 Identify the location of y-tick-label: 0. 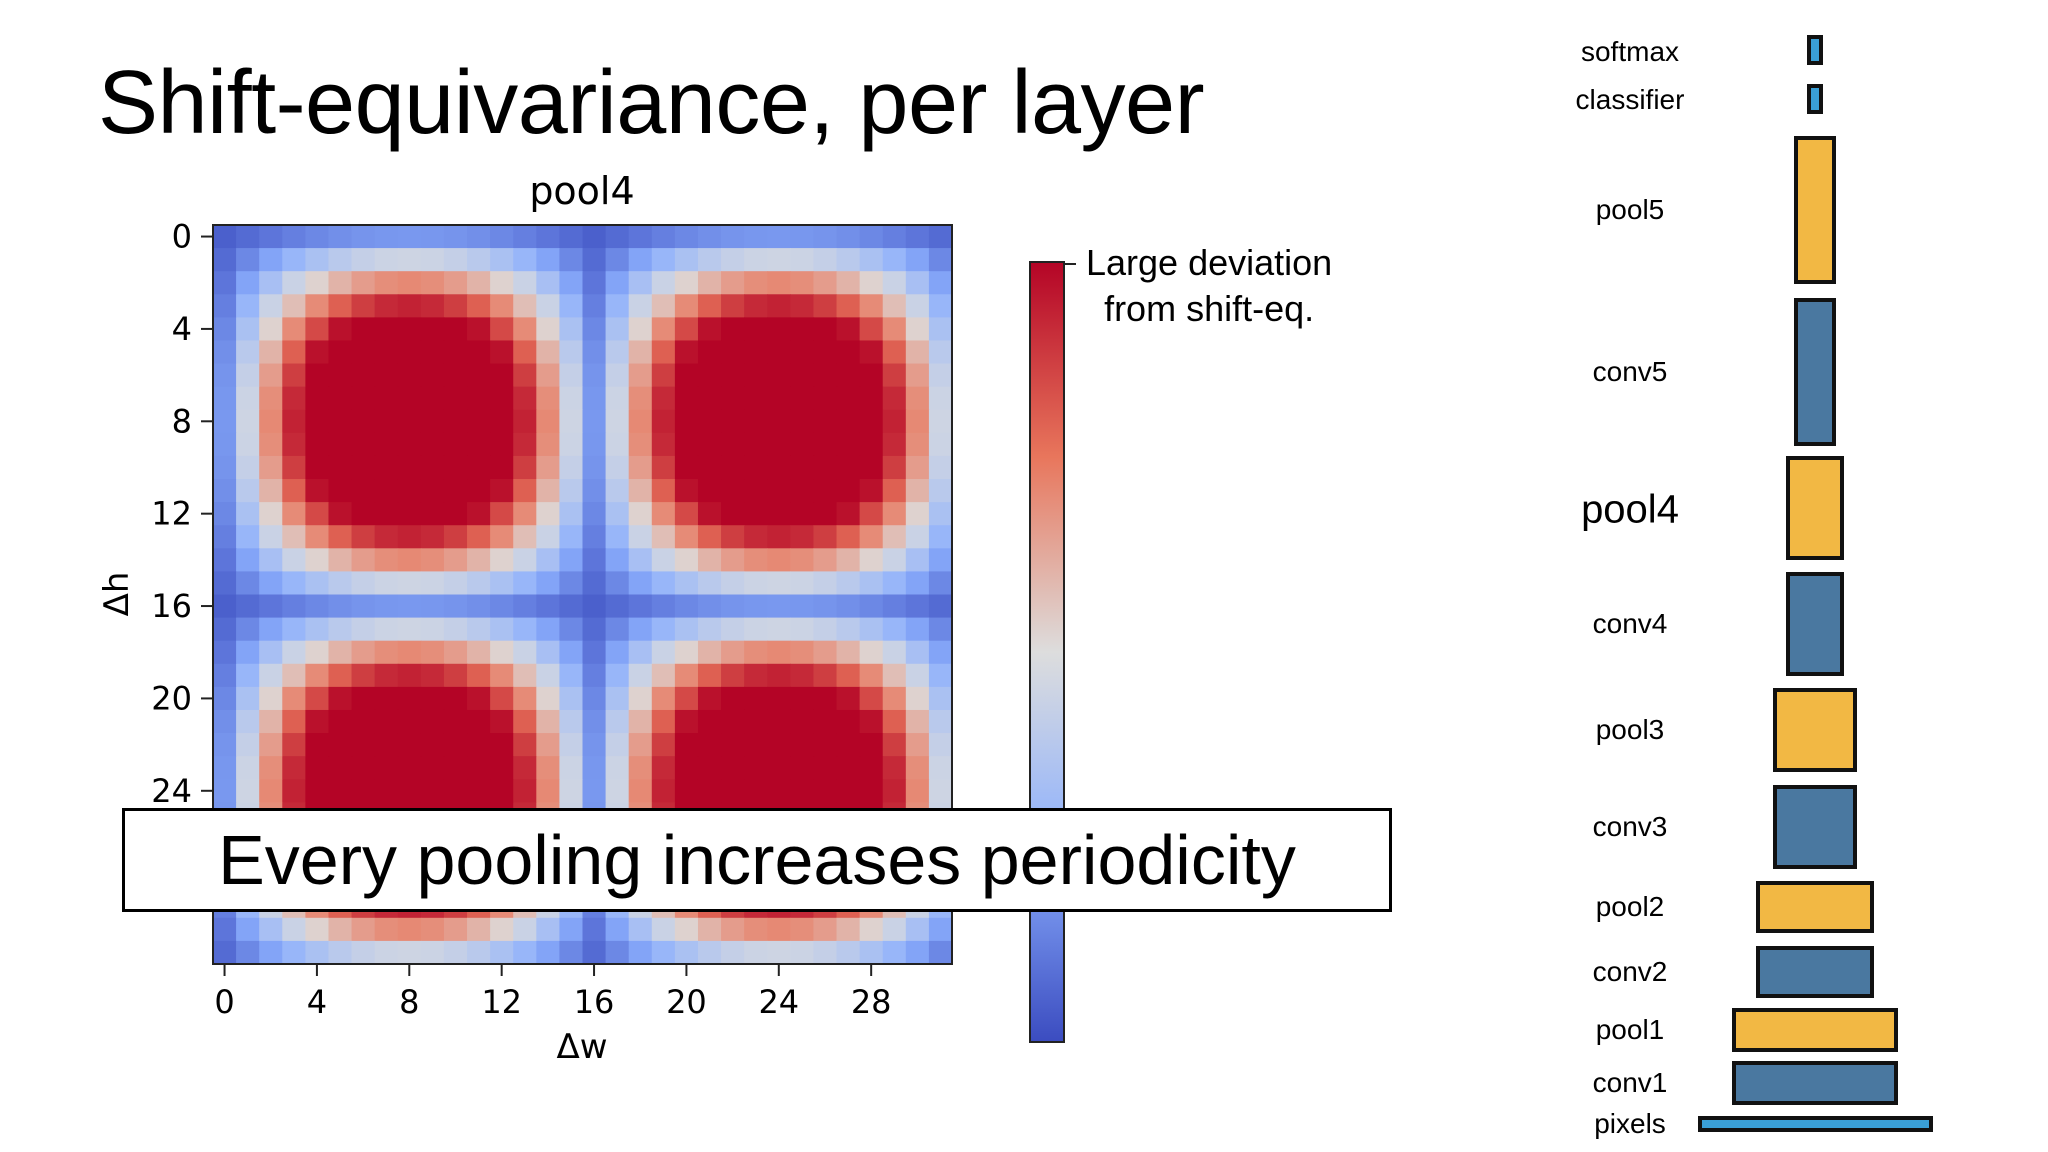
(182, 237).